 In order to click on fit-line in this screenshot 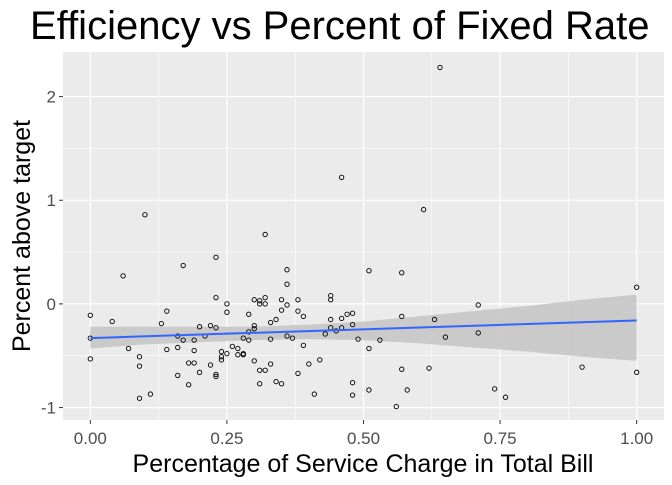, I will do `click(363, 329)`.